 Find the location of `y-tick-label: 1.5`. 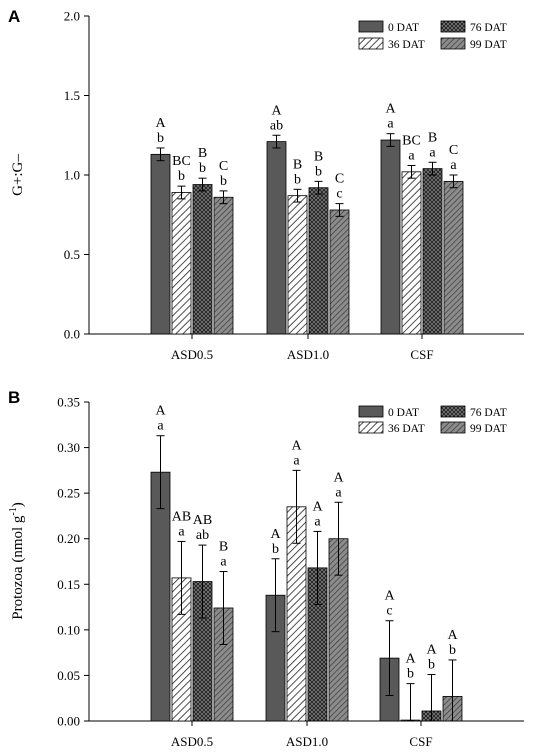

y-tick-label: 1.5 is located at coordinates (72, 95).